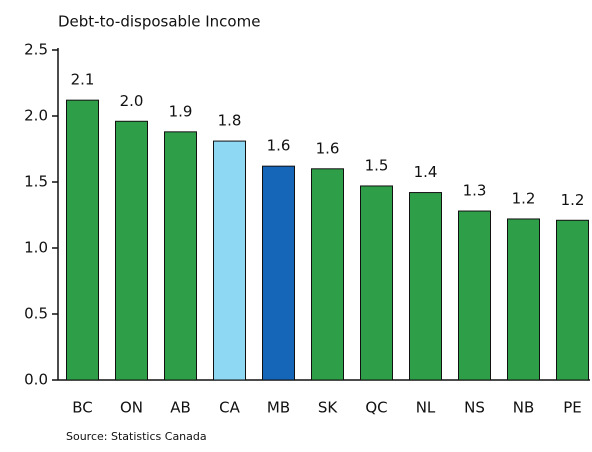 The height and width of the screenshot is (452, 592). What do you see at coordinates (377, 165) in the screenshot?
I see `value-label: 1.5` at bounding box center [377, 165].